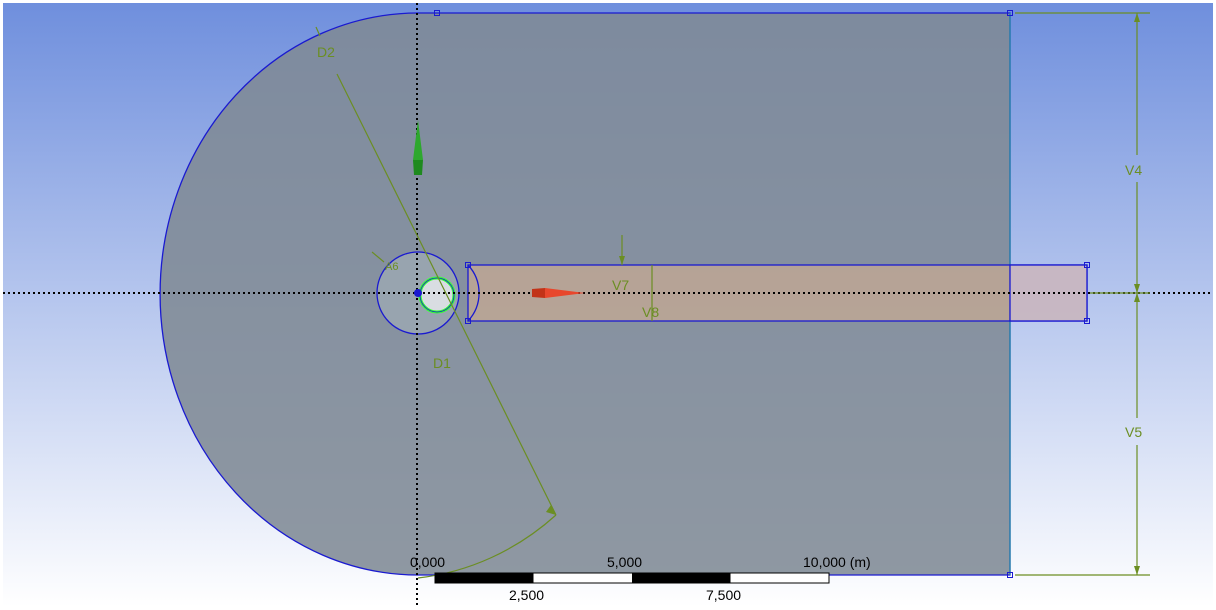 The height and width of the screenshot is (610, 1216). Describe the element at coordinates (526, 595) in the screenshot. I see `scale-label-2500: 2,500` at that location.